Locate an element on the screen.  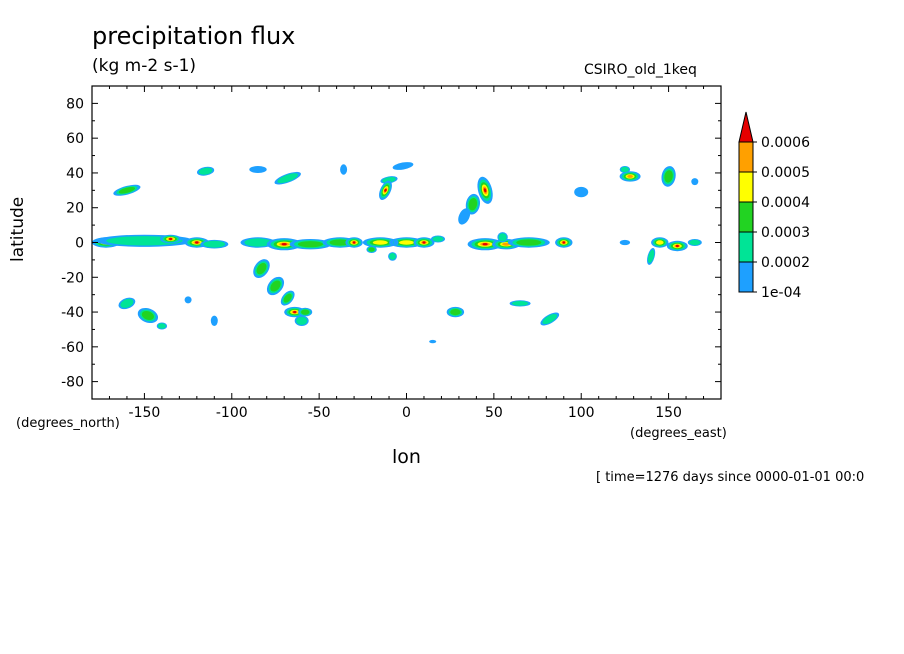
x-axis-label: lon is located at coordinates (406, 457).